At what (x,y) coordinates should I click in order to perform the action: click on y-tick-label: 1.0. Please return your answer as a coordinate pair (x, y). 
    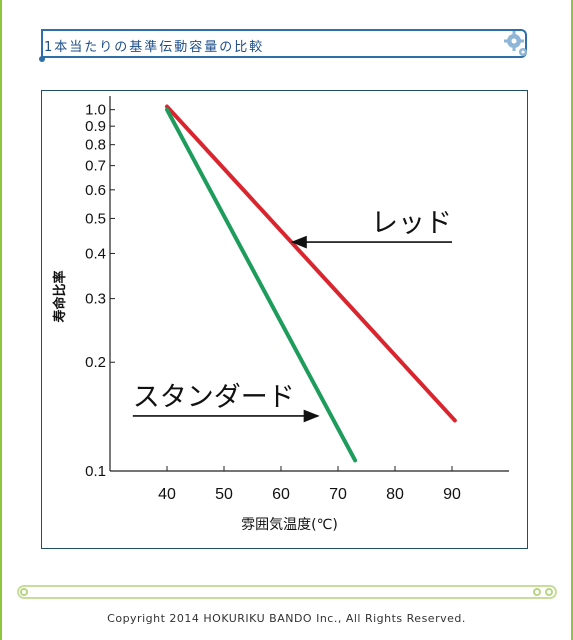
    Looking at the image, I should click on (95, 110).